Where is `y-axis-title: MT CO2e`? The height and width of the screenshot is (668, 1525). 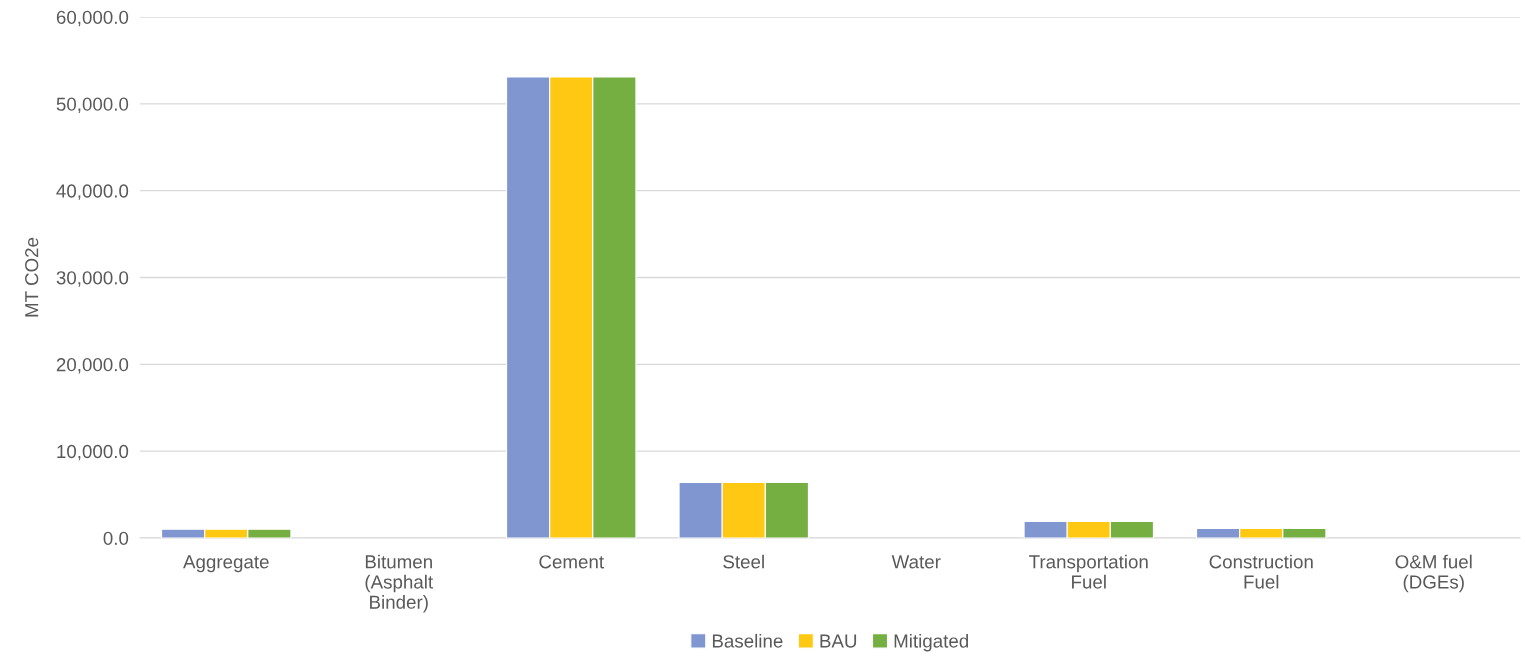 y-axis-title: MT CO2e is located at coordinates (32, 277).